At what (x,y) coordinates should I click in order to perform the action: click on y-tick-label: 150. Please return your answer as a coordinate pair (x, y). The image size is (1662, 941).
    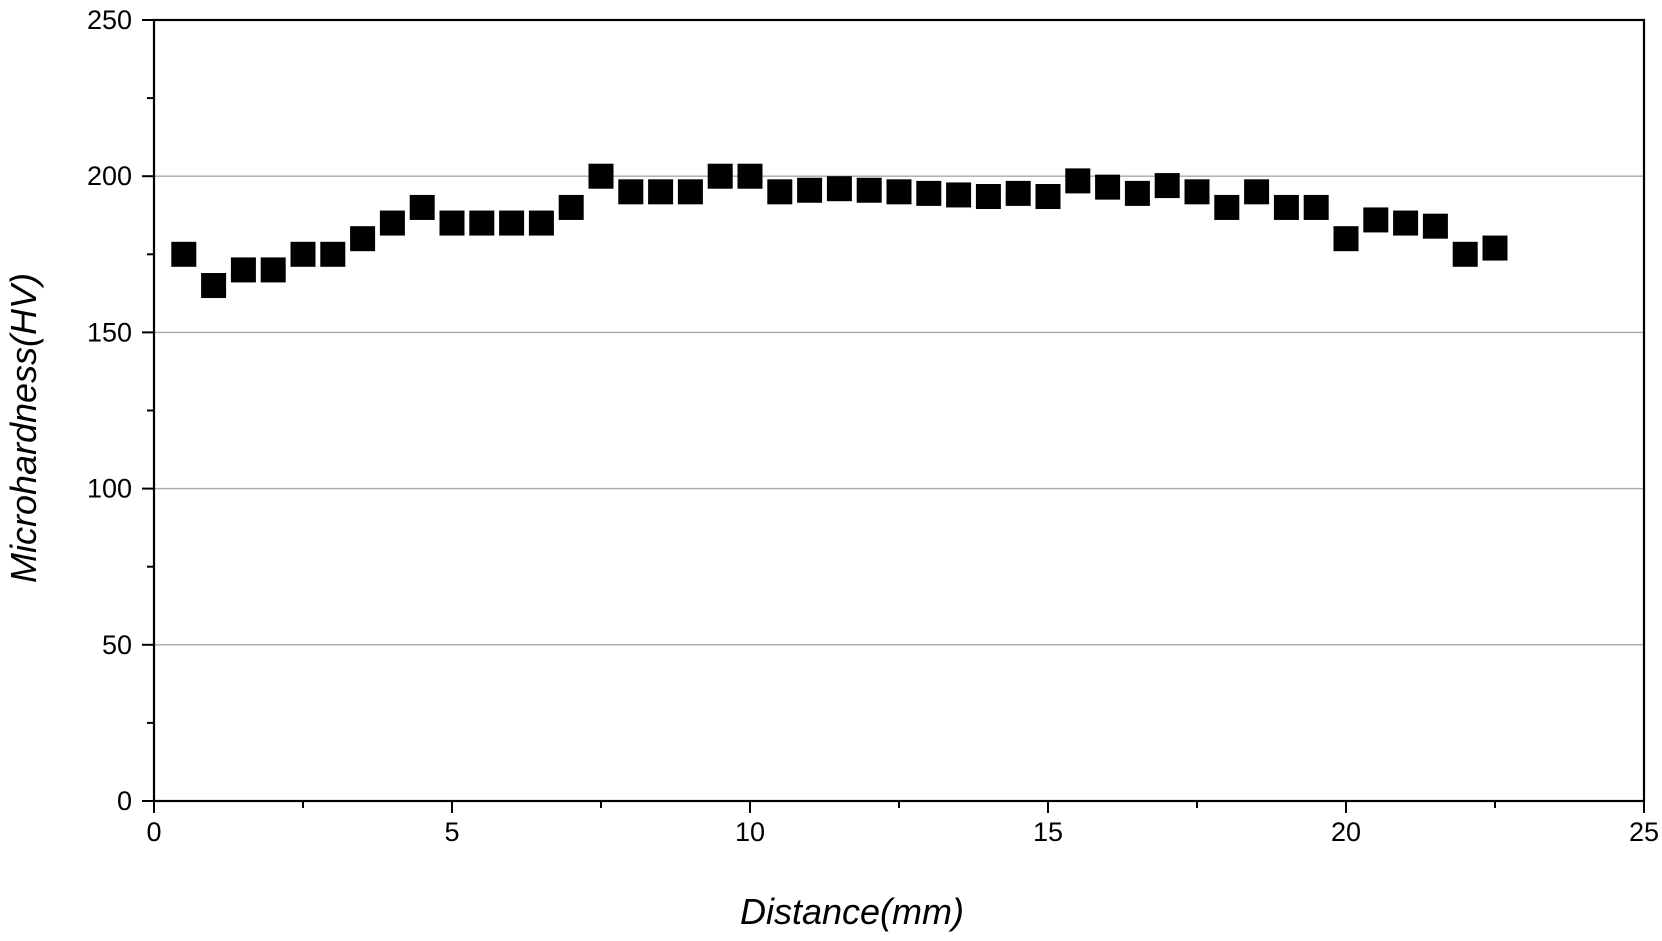
    Looking at the image, I should click on (109, 332).